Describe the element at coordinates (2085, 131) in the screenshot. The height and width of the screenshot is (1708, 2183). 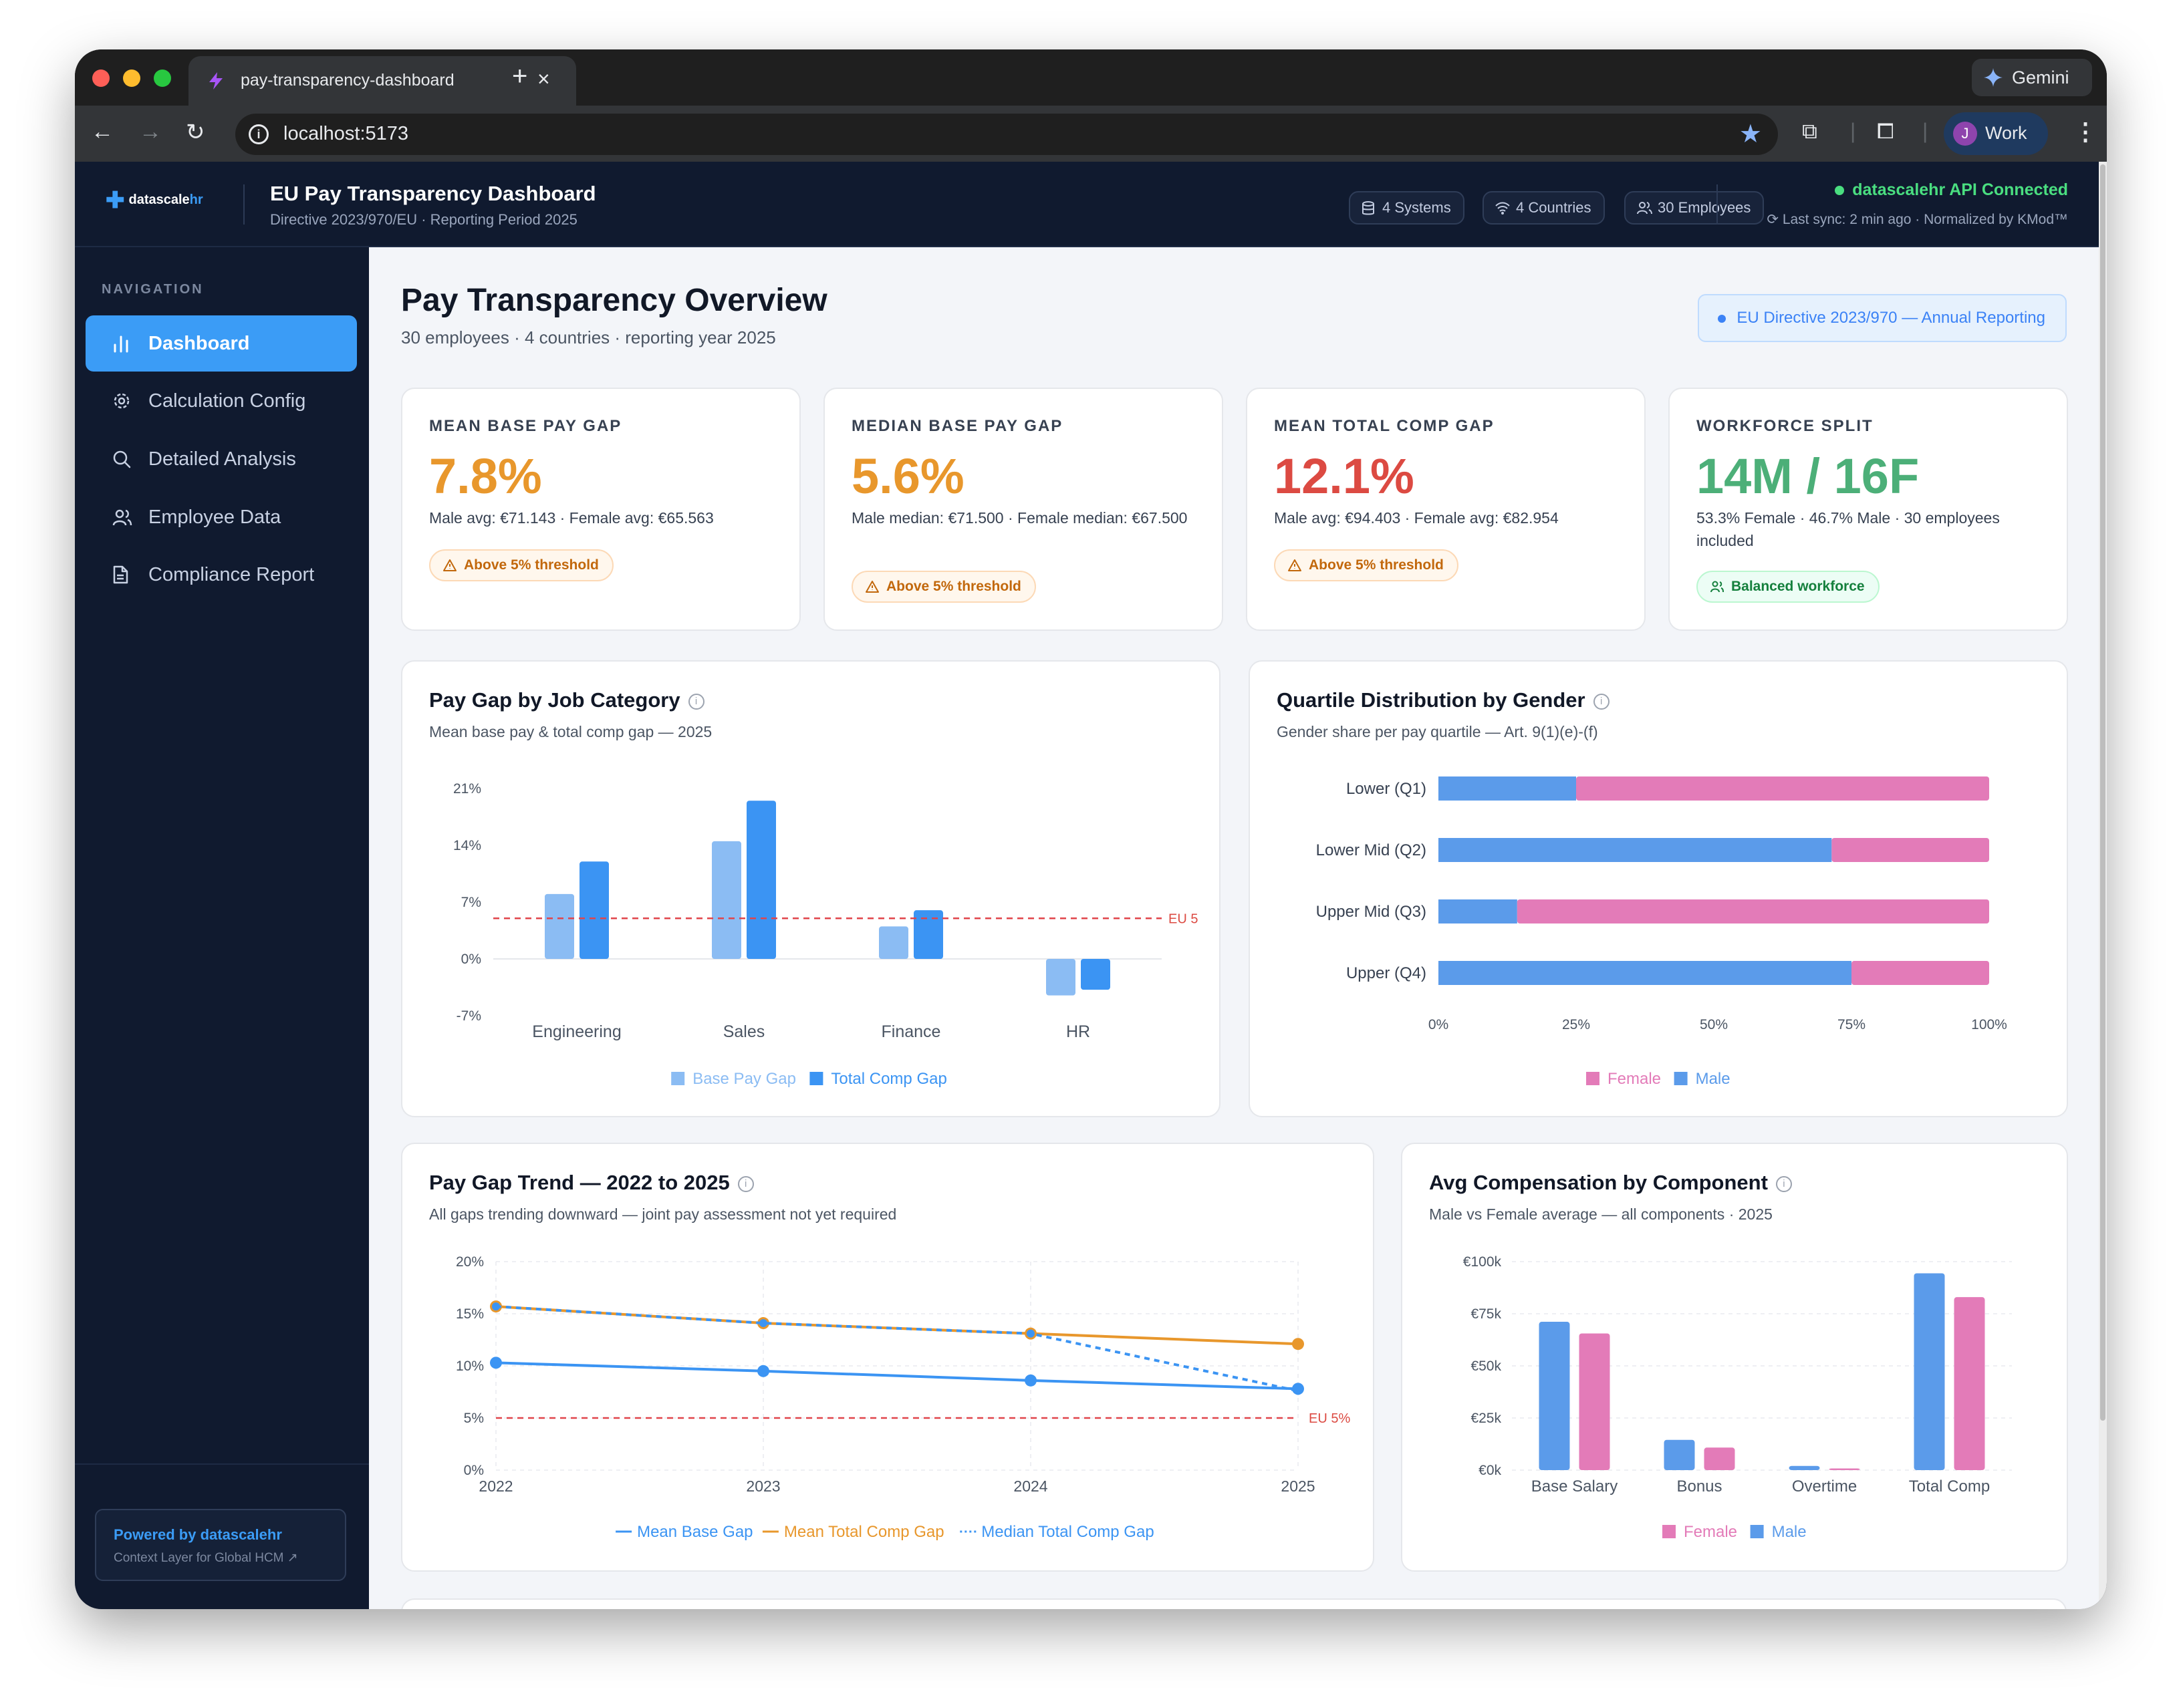
I see `browser-menu-icon: ⋮` at that location.